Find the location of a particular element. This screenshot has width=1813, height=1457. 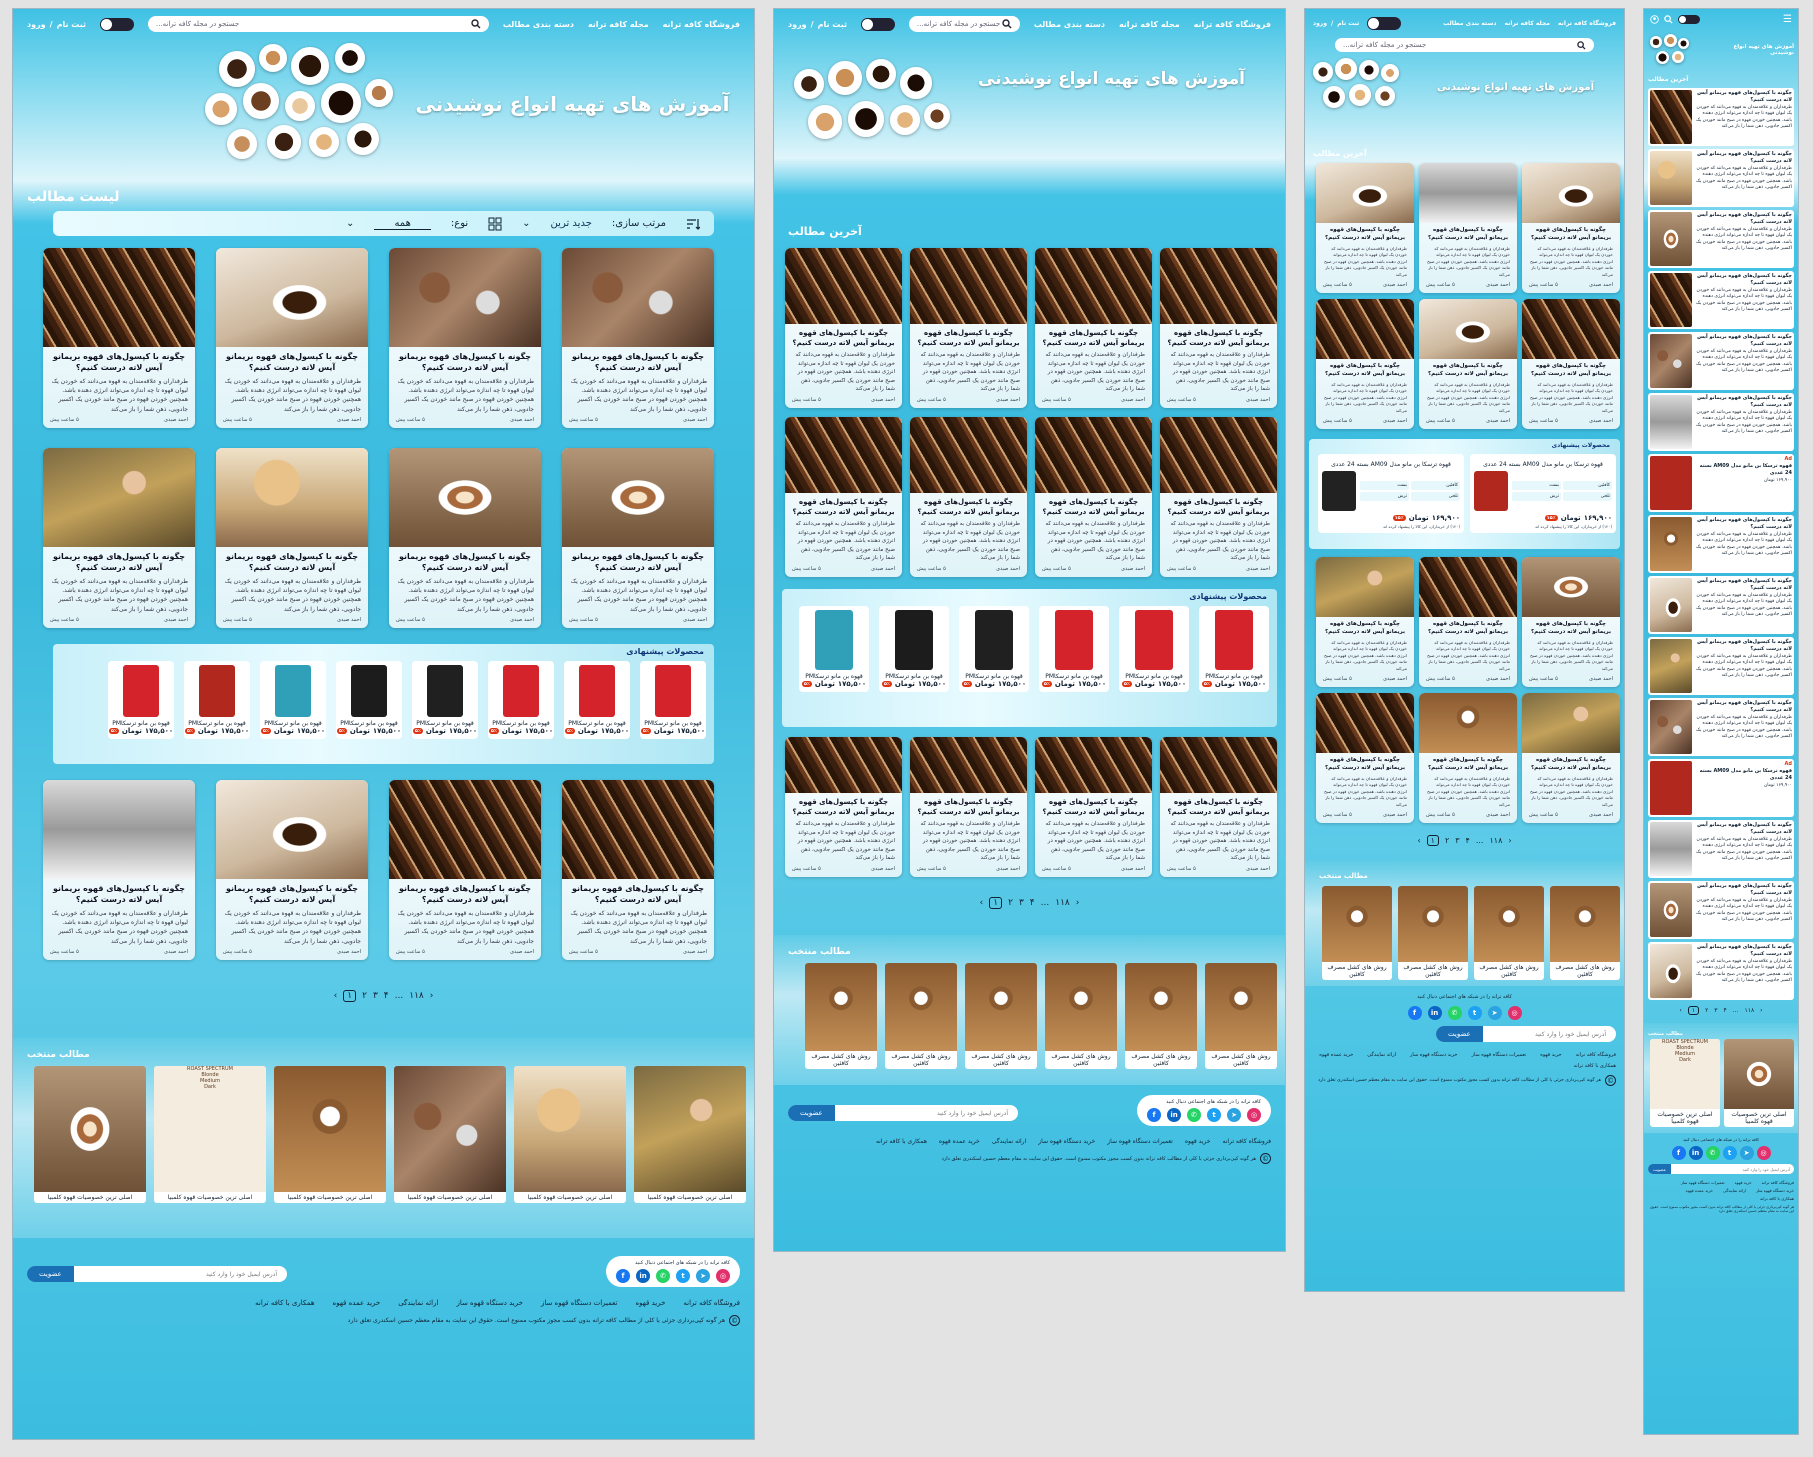

featured-card: اصلی ترین خصوصیات قهوه کلمبیا is located at coordinates (330, 1134).